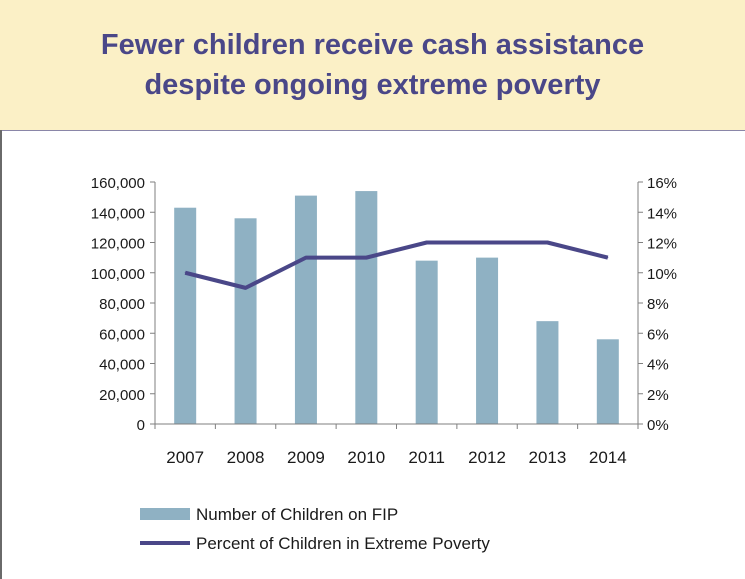  I want to click on left-tick-label: 120,000, so click(118, 244).